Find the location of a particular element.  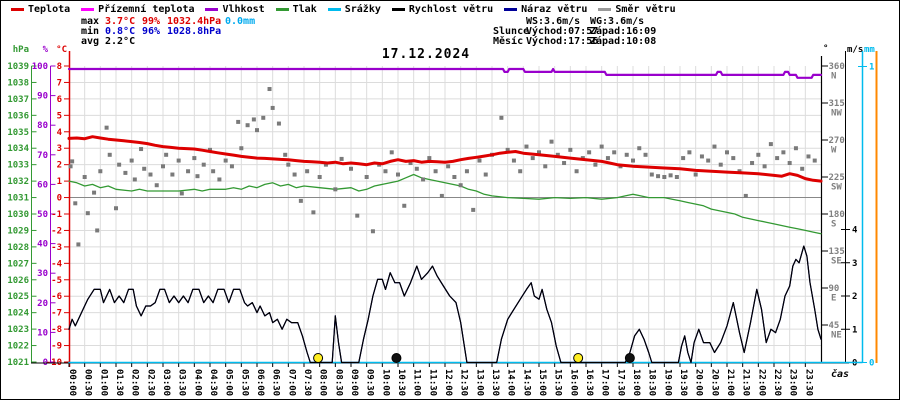

direction-tick-name: N is located at coordinates (833, 77).